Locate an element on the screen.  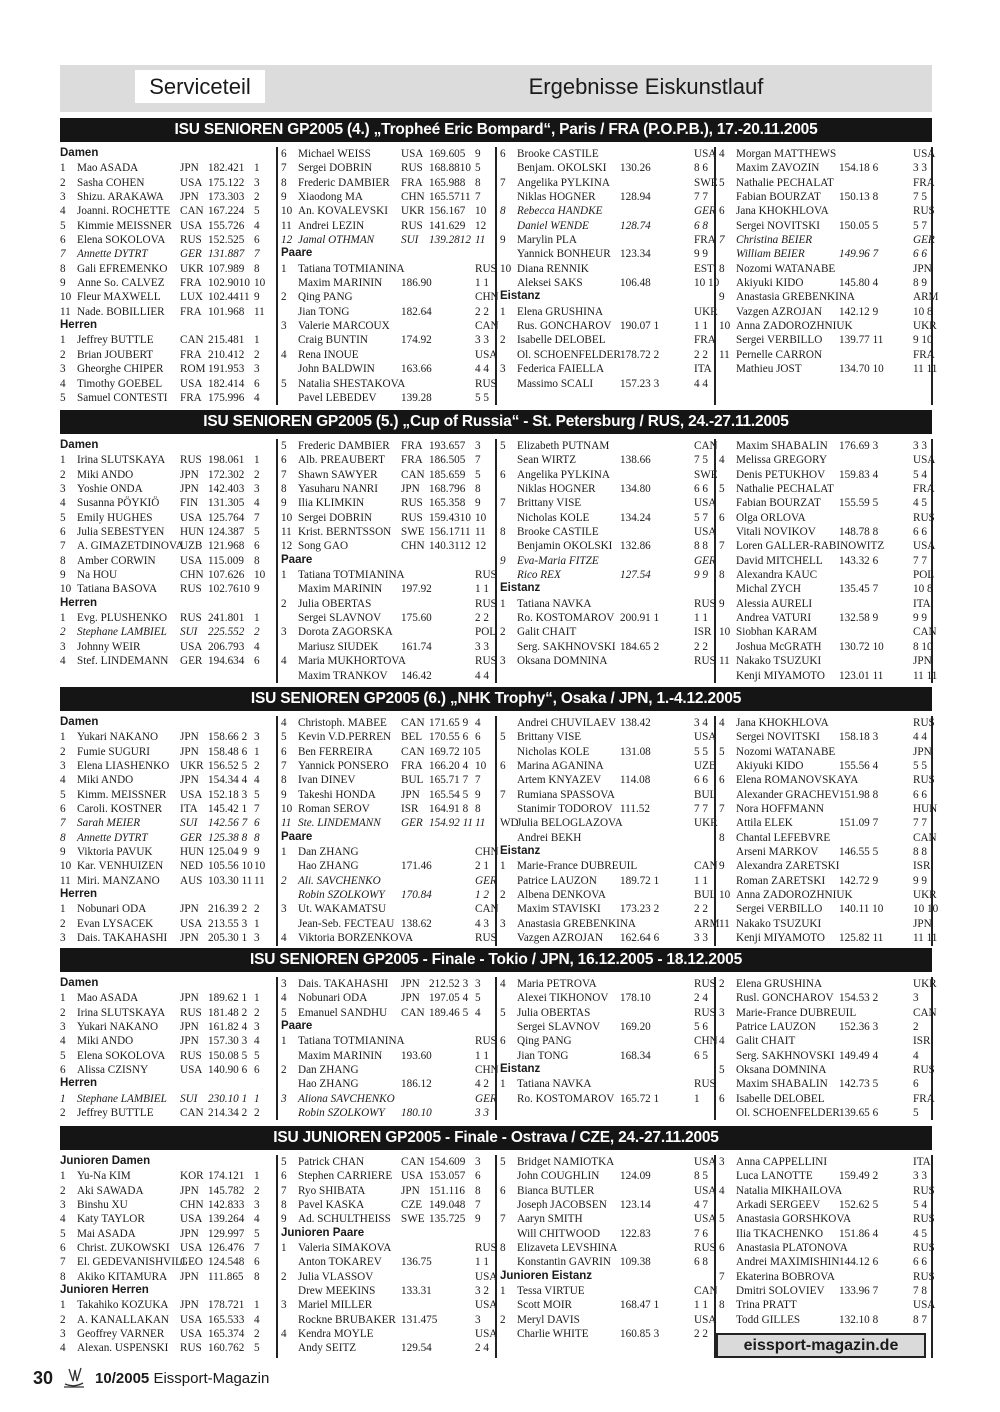
result-row: Artem KNYAZEV 114.08 6 6 is located at coordinates (607, 780).